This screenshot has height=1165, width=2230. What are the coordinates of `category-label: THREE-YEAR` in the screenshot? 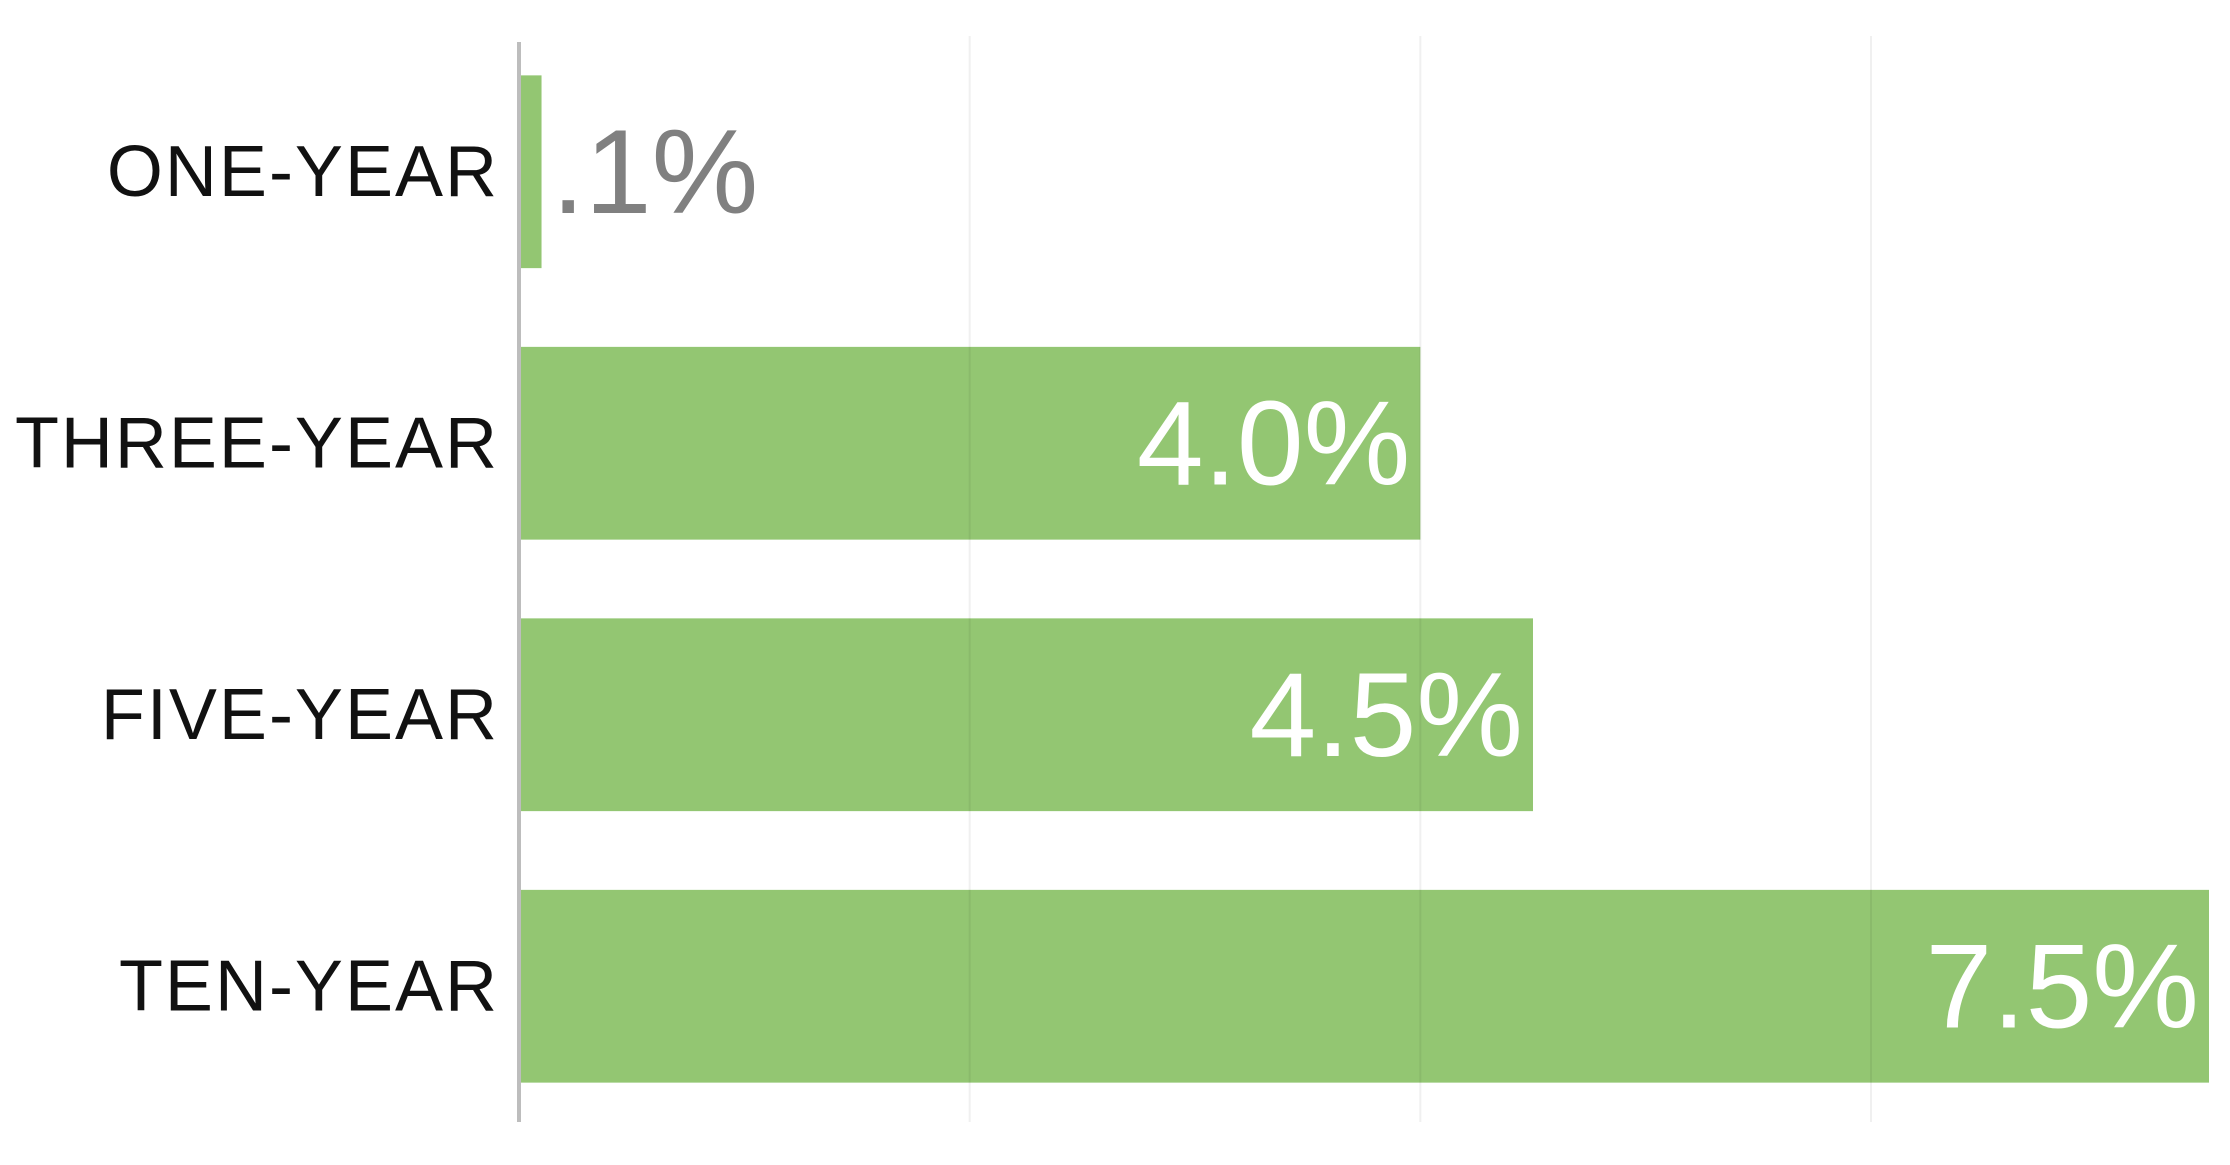 It's located at (257, 443).